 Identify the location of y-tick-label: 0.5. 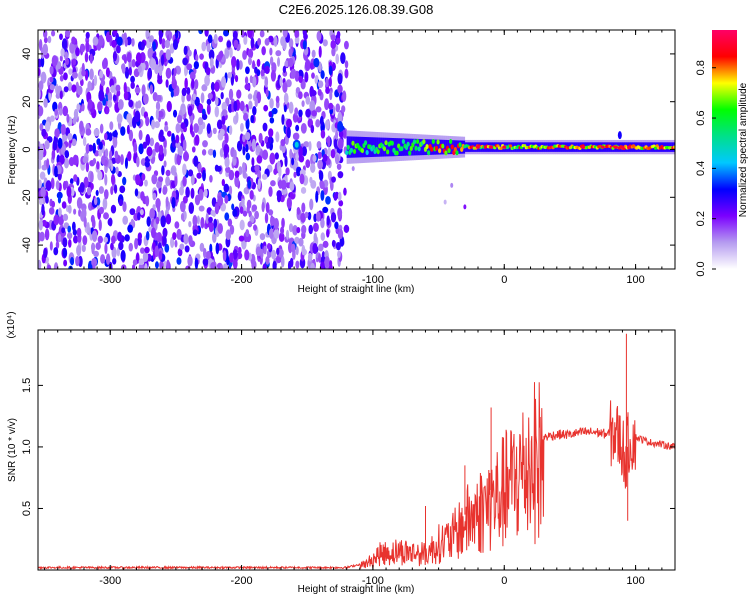
(27, 508).